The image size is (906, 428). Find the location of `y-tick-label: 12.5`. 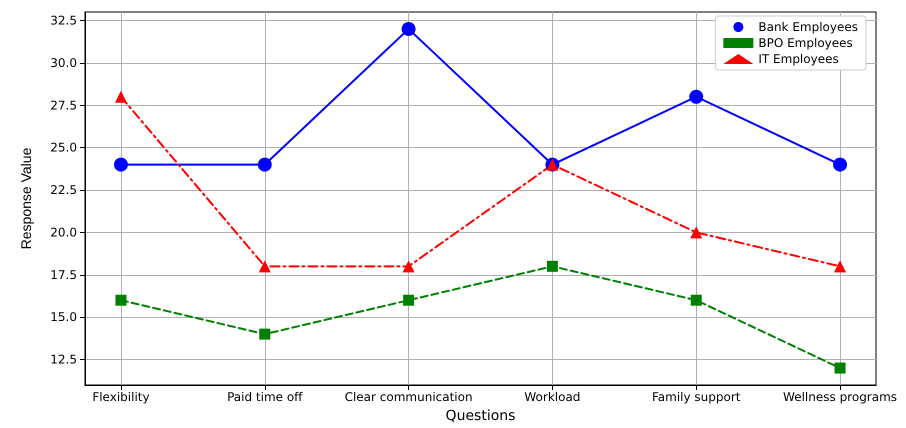

y-tick-label: 12.5 is located at coordinates (63, 359).